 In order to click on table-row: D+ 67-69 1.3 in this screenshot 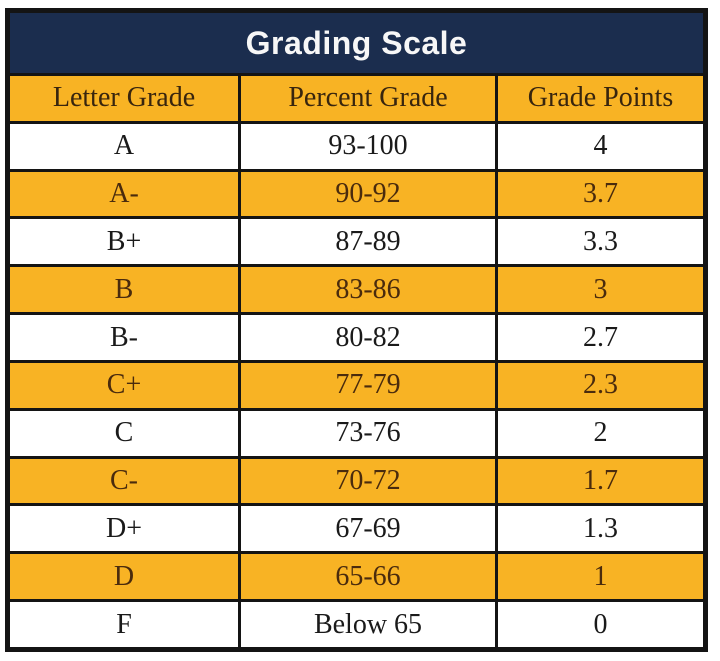, I will do `click(356, 529)`.